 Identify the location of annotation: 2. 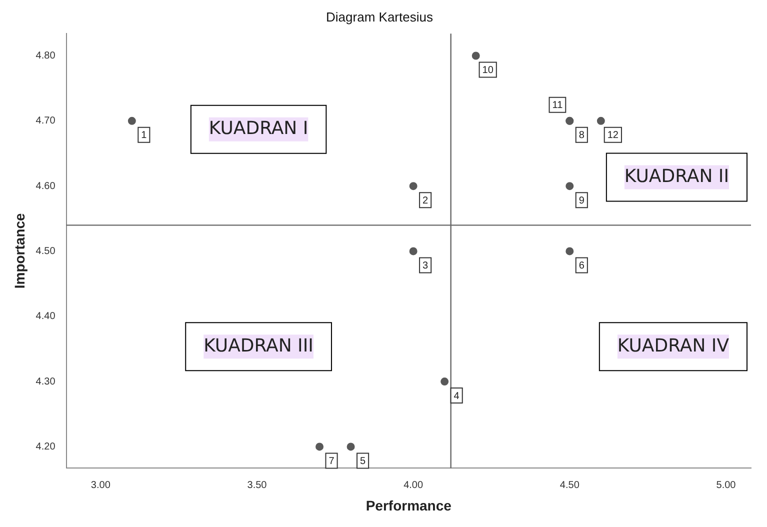
(425, 200).